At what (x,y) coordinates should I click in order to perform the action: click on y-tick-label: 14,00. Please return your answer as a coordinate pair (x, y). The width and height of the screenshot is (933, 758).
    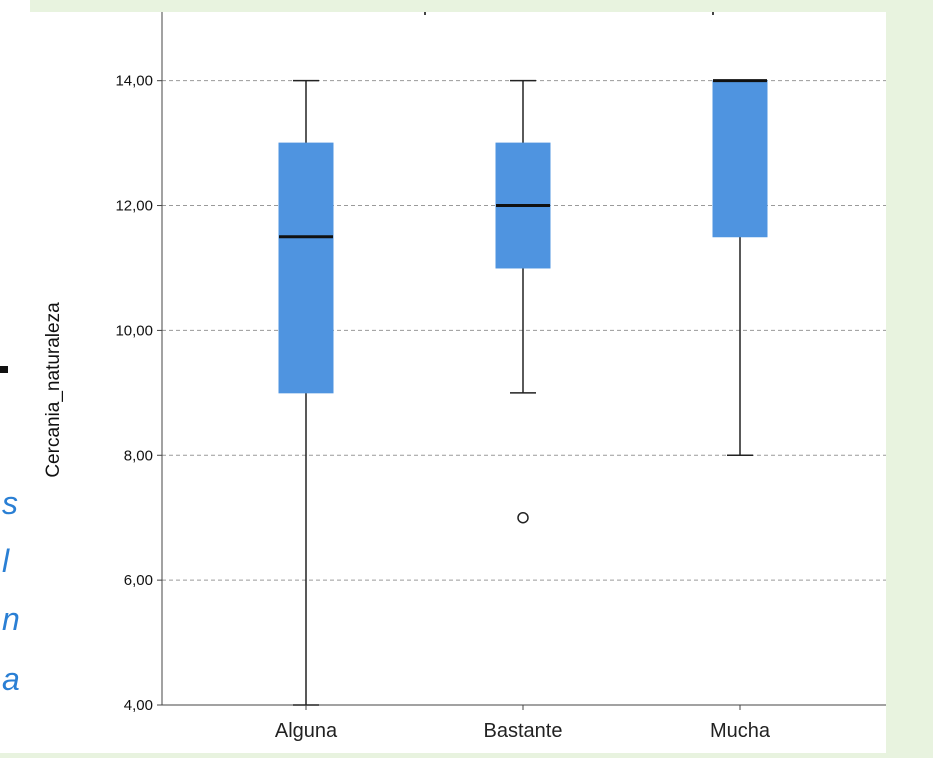
    Looking at the image, I should click on (134, 81).